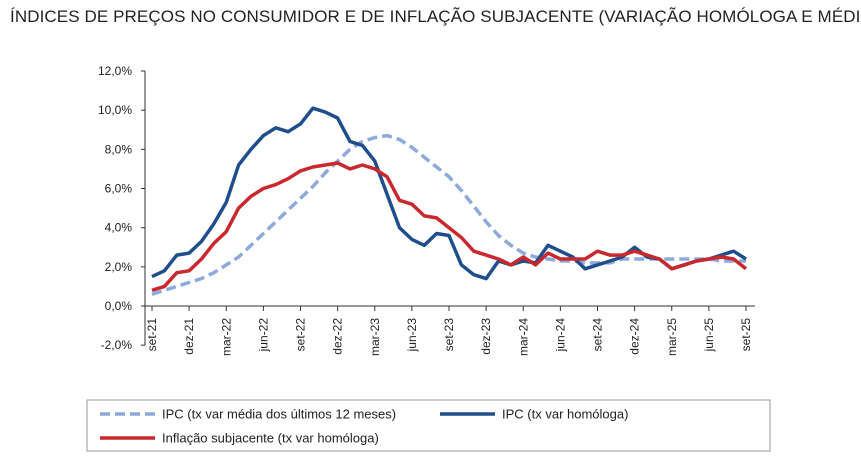 The image size is (861, 466). I want to click on y-tick-label: 0,0%, so click(119, 306).